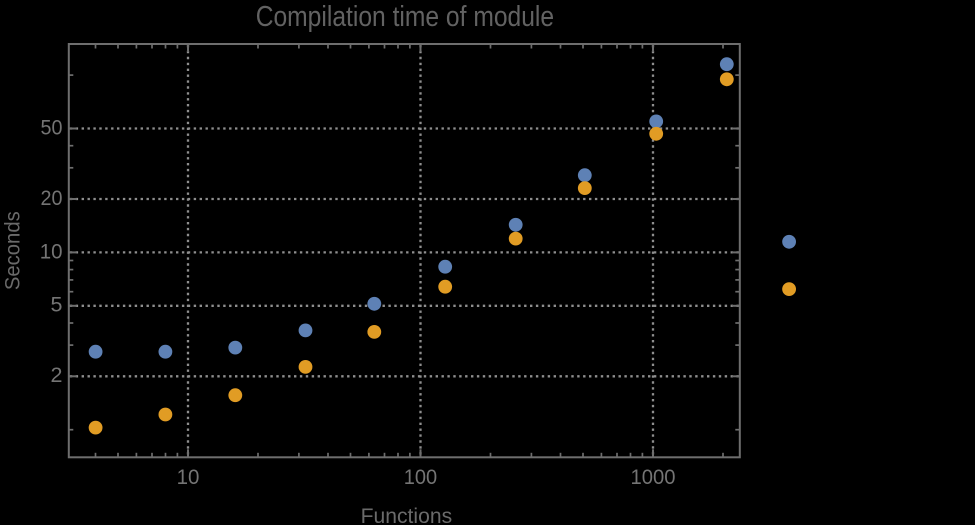  Describe the element at coordinates (52, 127) in the screenshot. I see `svg-text: 50` at that location.